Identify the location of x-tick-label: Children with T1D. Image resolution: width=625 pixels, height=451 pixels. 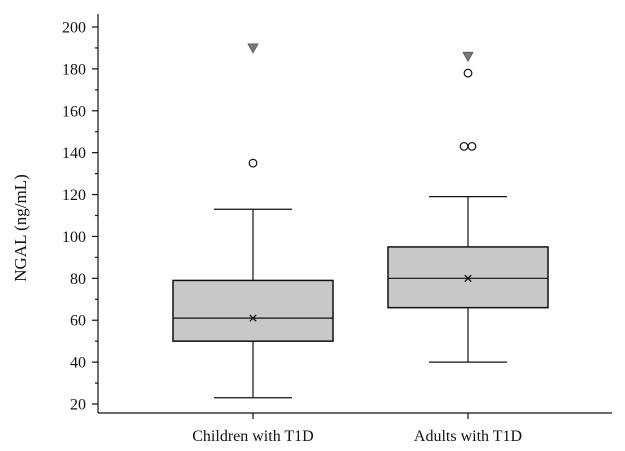
(252, 436).